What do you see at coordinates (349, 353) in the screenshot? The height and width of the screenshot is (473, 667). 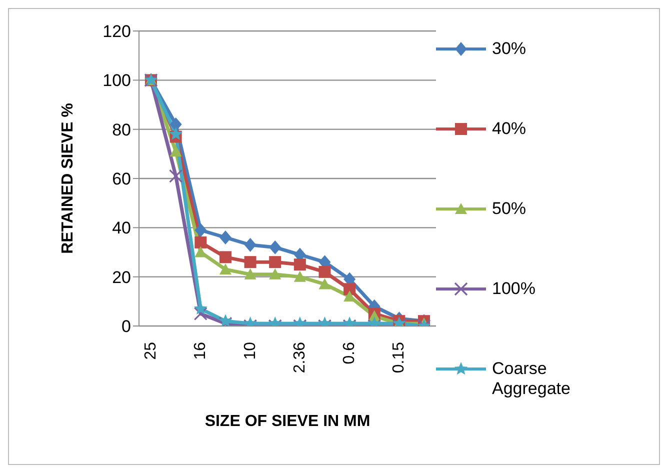 I see `x-tick-label: 0.6` at bounding box center [349, 353].